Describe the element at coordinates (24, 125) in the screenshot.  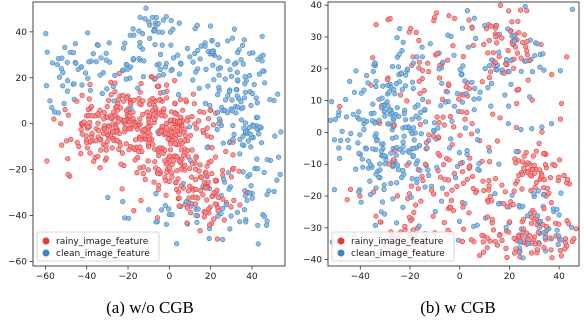
I see `y-tick-label: 0` at that location.